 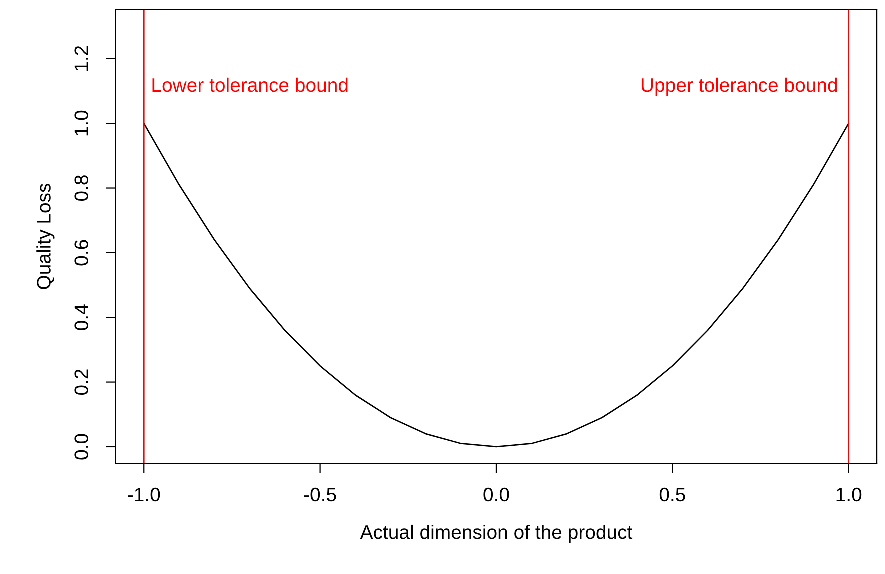 I want to click on y-axis-title: Quality Loss, so click(x=45, y=237).